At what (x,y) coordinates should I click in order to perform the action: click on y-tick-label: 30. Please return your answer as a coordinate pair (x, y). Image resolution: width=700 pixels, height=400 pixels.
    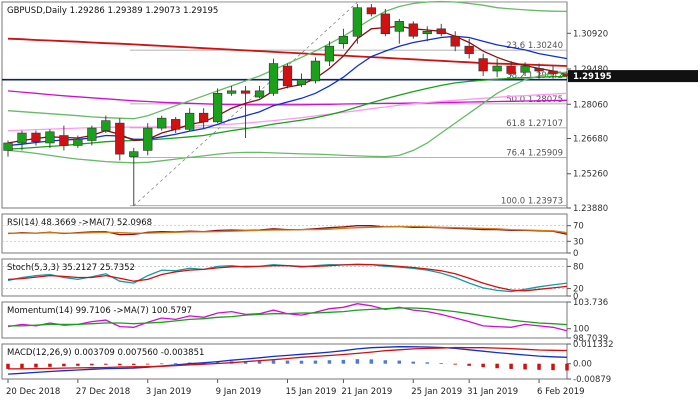
    Looking at the image, I should click on (578, 242).